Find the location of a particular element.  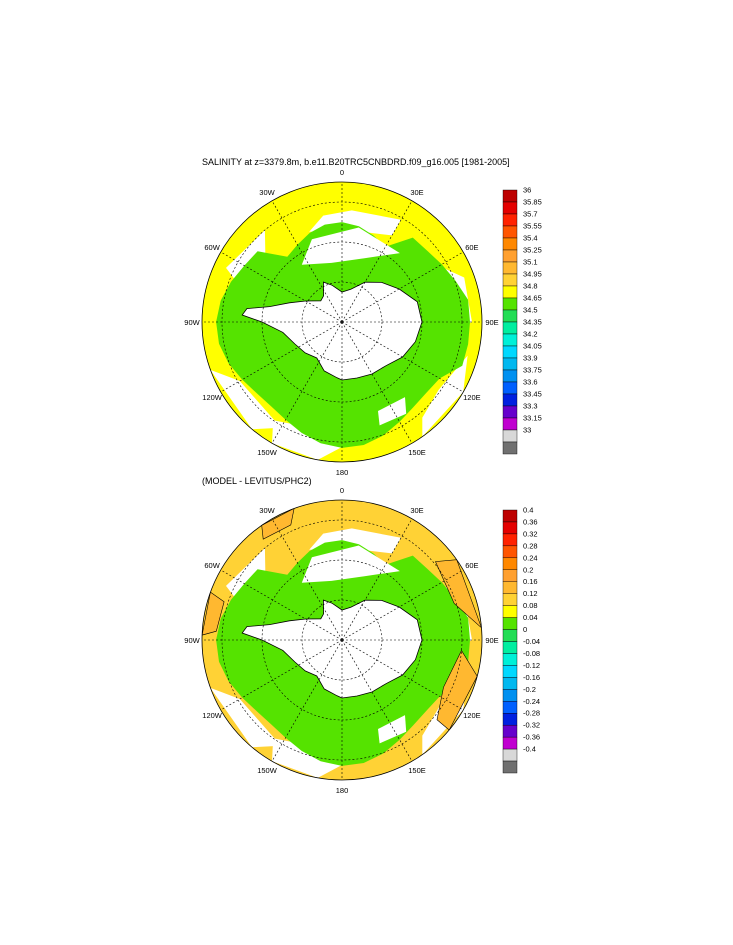

polar-map-salinity: 0 30E 60E 90E 120E 150E 180 150W 120W 90W 60W 30W is located at coordinates (341, 322).